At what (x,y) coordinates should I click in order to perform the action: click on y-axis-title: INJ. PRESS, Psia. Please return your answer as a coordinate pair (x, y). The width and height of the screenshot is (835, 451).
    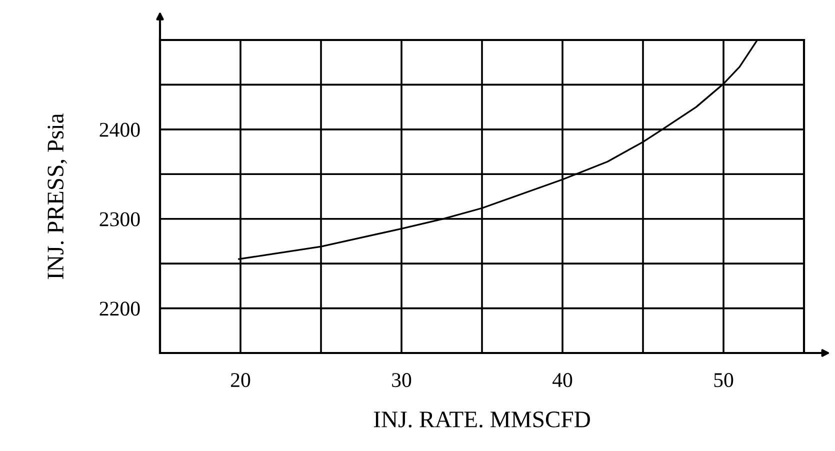
    Looking at the image, I should click on (57, 196).